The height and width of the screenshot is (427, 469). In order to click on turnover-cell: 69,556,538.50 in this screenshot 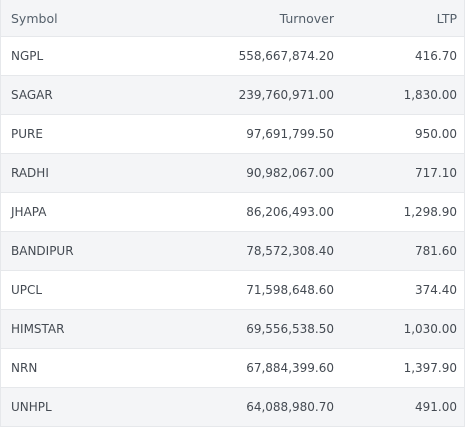, I will do `click(290, 329)`.